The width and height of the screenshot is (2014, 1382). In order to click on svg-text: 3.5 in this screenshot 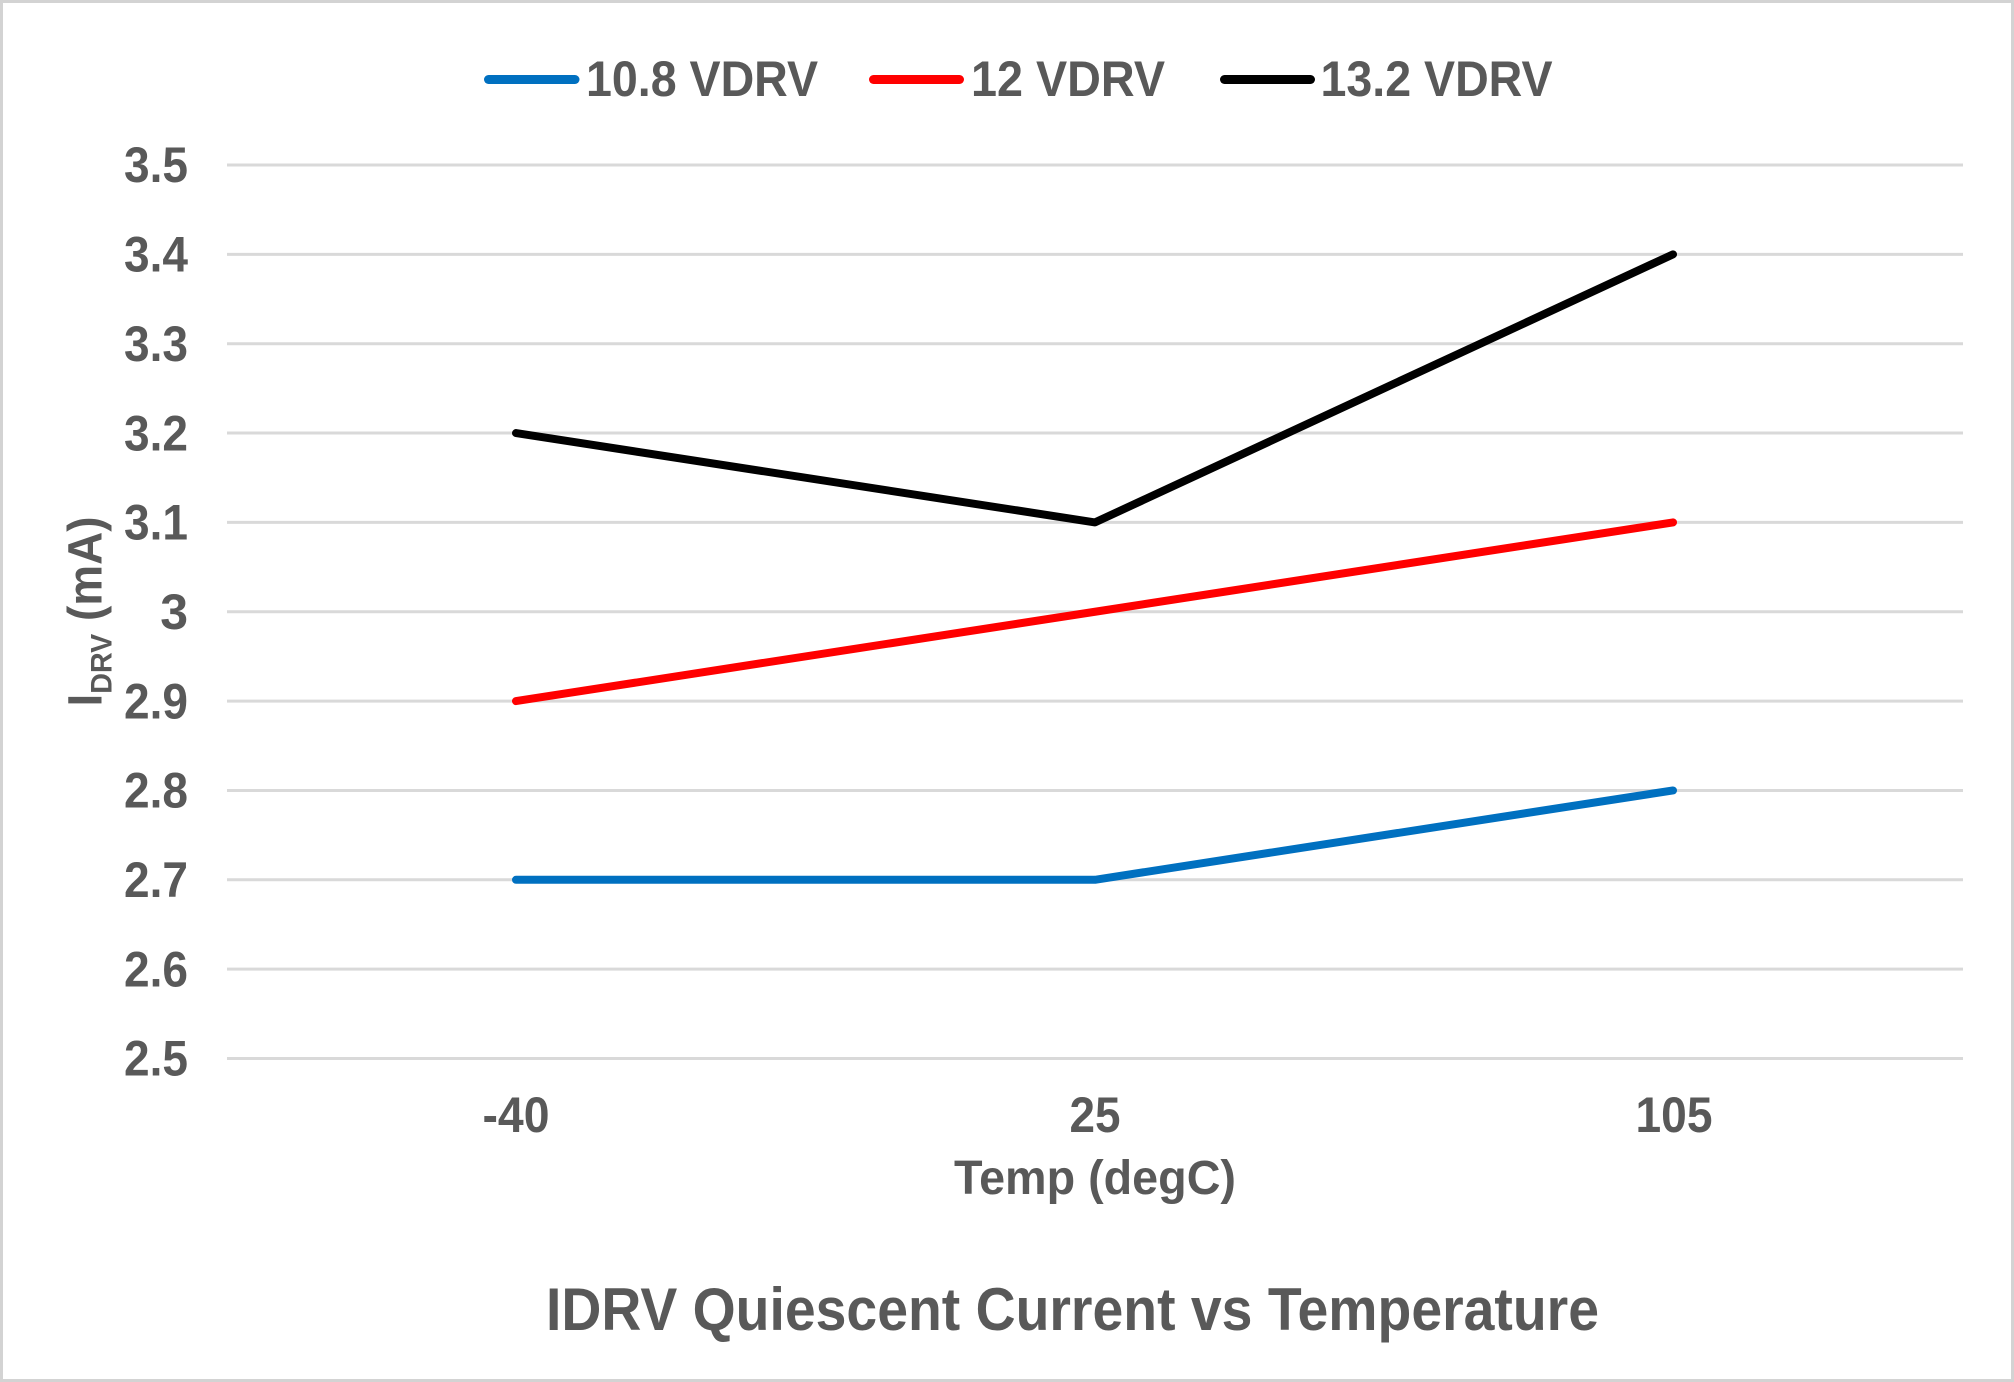, I will do `click(156, 165)`.